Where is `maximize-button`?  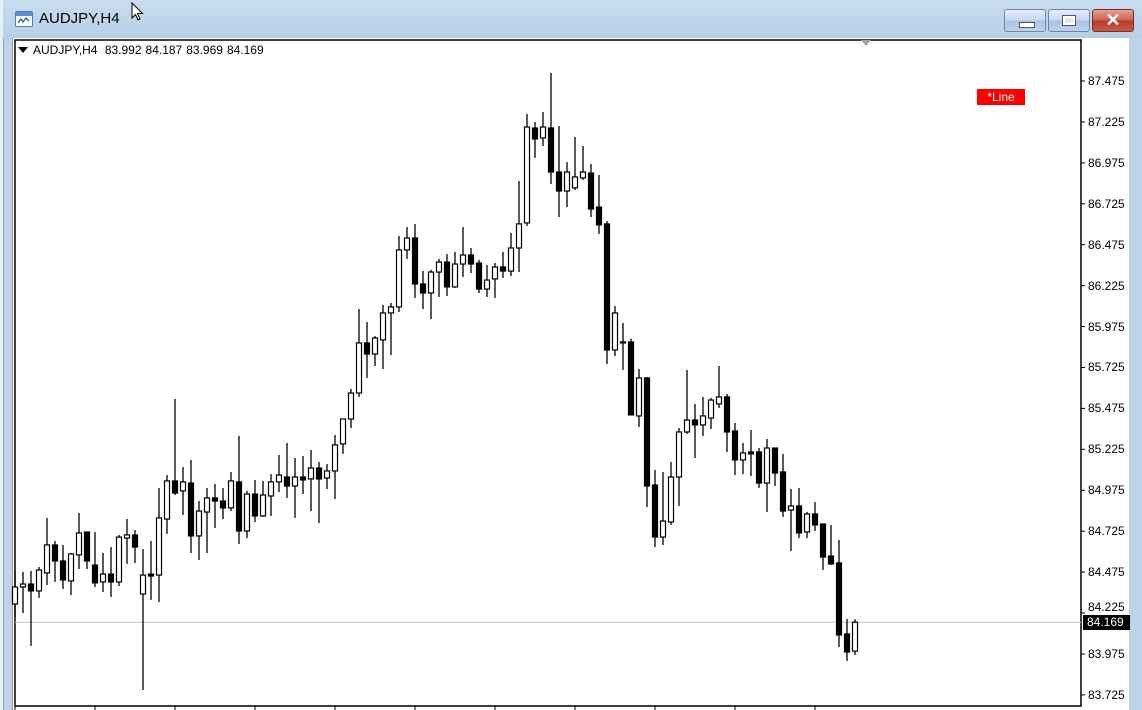 maximize-button is located at coordinates (1069, 20).